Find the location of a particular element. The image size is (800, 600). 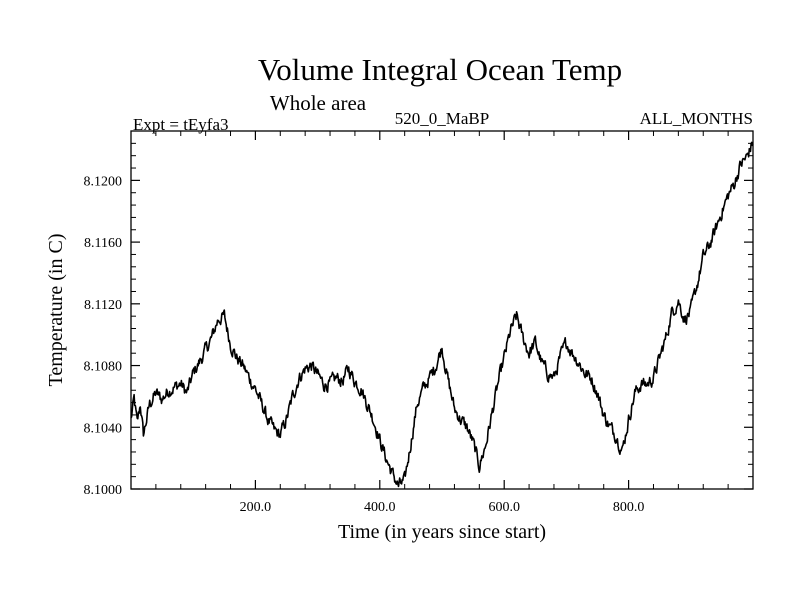

annotation-period: 520_0_MaBP is located at coordinates (442, 118).